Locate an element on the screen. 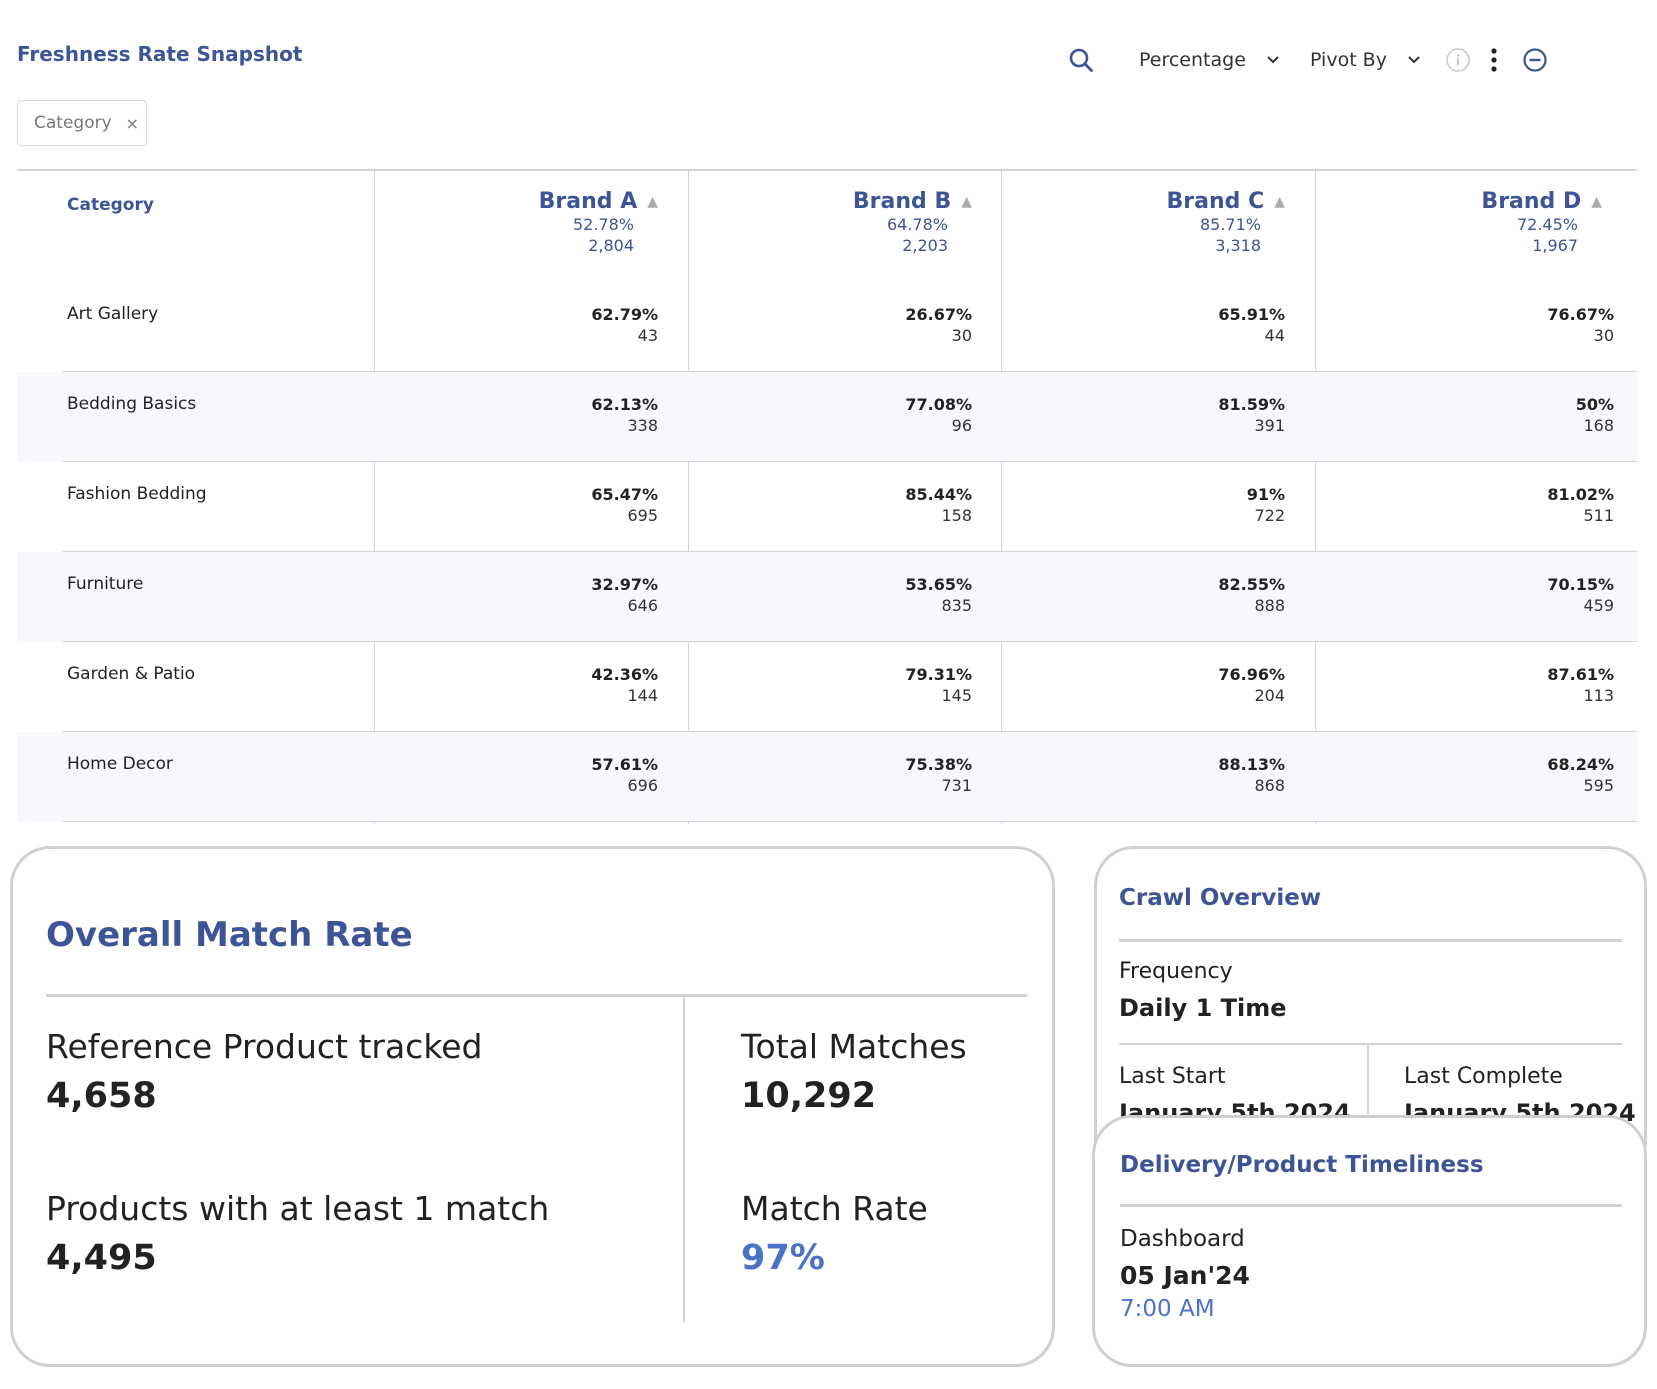  brand-d-column-header: Brand D ▲ 72.45% 1,967 is located at coordinates (1541, 222).